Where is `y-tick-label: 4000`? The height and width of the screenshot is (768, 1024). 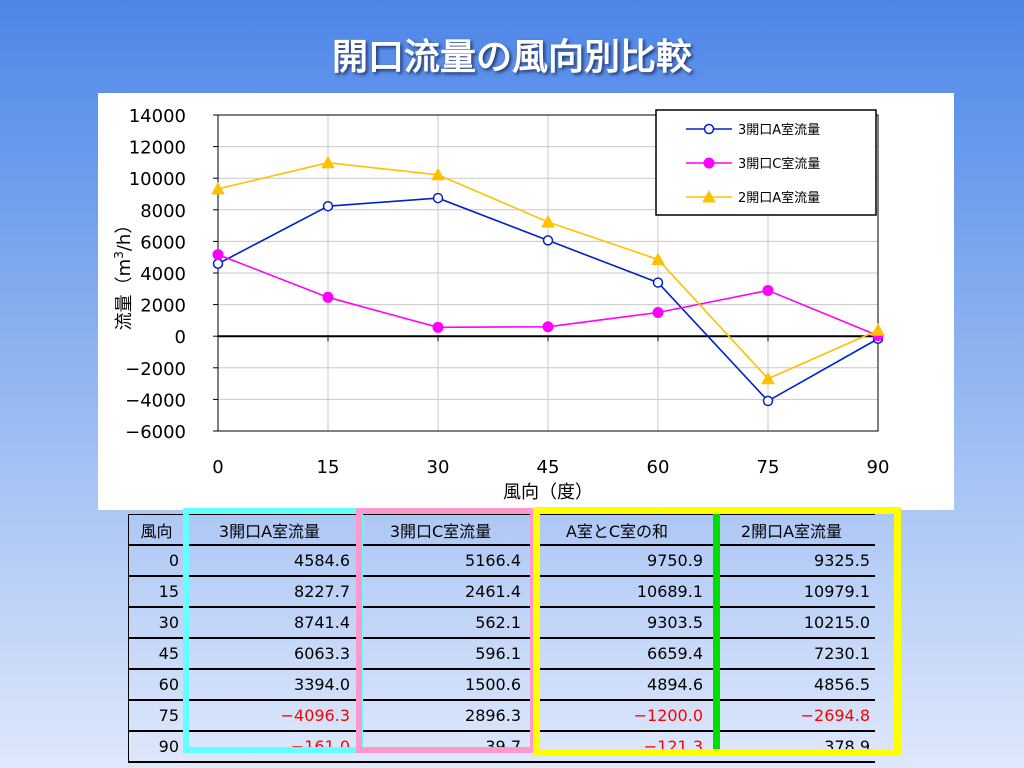 y-tick-label: 4000 is located at coordinates (163, 274).